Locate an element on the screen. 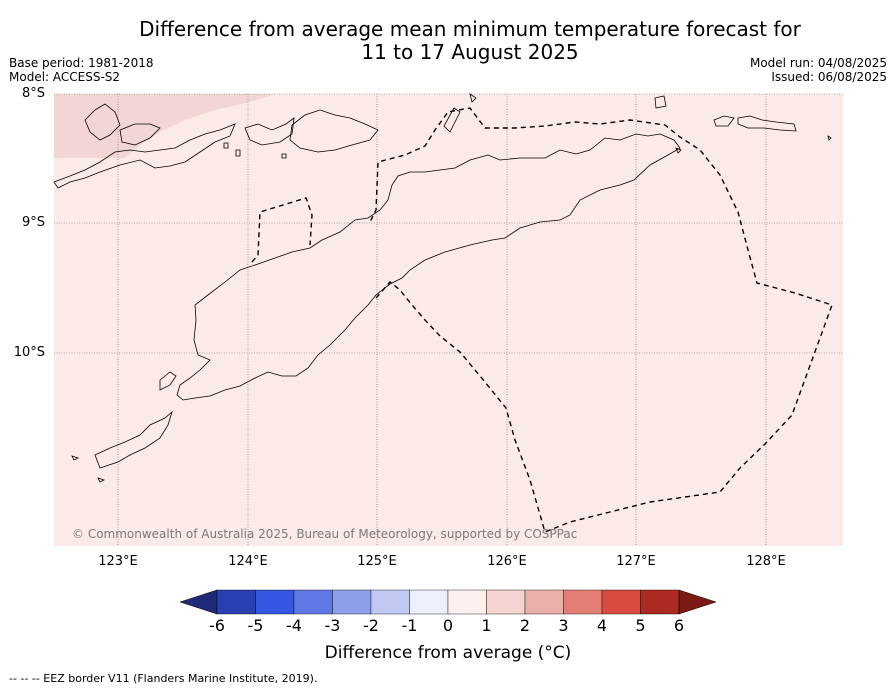  coastline-jaco is located at coordinates (678, 150).